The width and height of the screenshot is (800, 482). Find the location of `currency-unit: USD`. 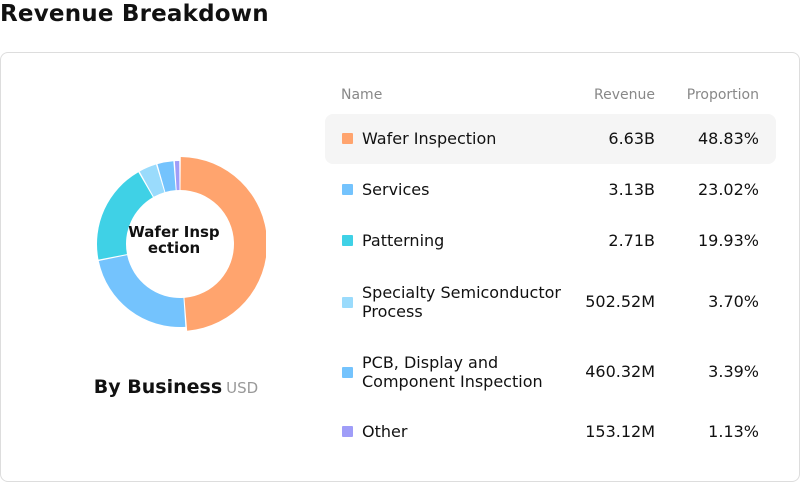

currency-unit: USD is located at coordinates (242, 388).